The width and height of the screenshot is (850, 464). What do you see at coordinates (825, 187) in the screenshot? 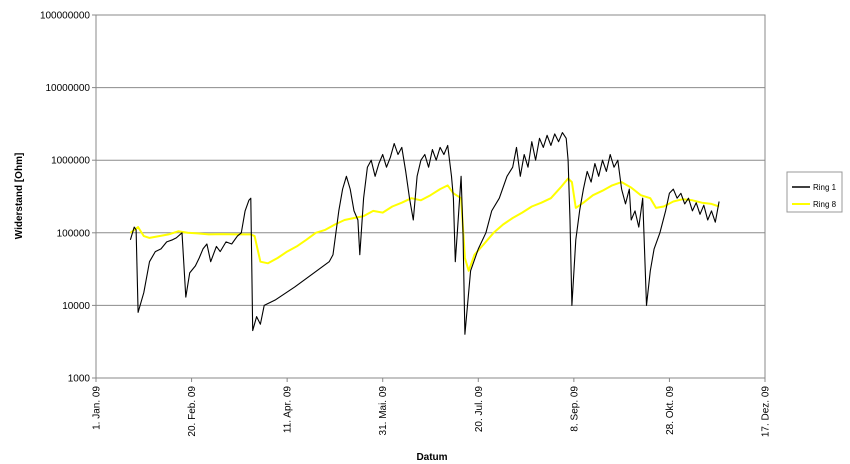
I see `legend-label-ring-1: Ring 1` at bounding box center [825, 187].